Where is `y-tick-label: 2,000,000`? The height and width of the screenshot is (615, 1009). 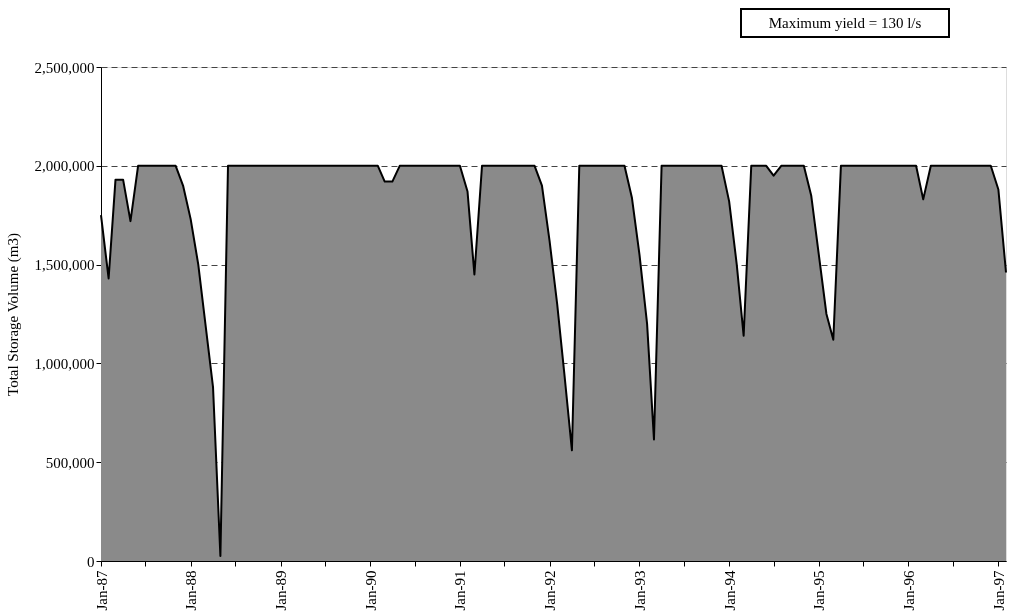 y-tick-label: 2,000,000 is located at coordinates (64, 166).